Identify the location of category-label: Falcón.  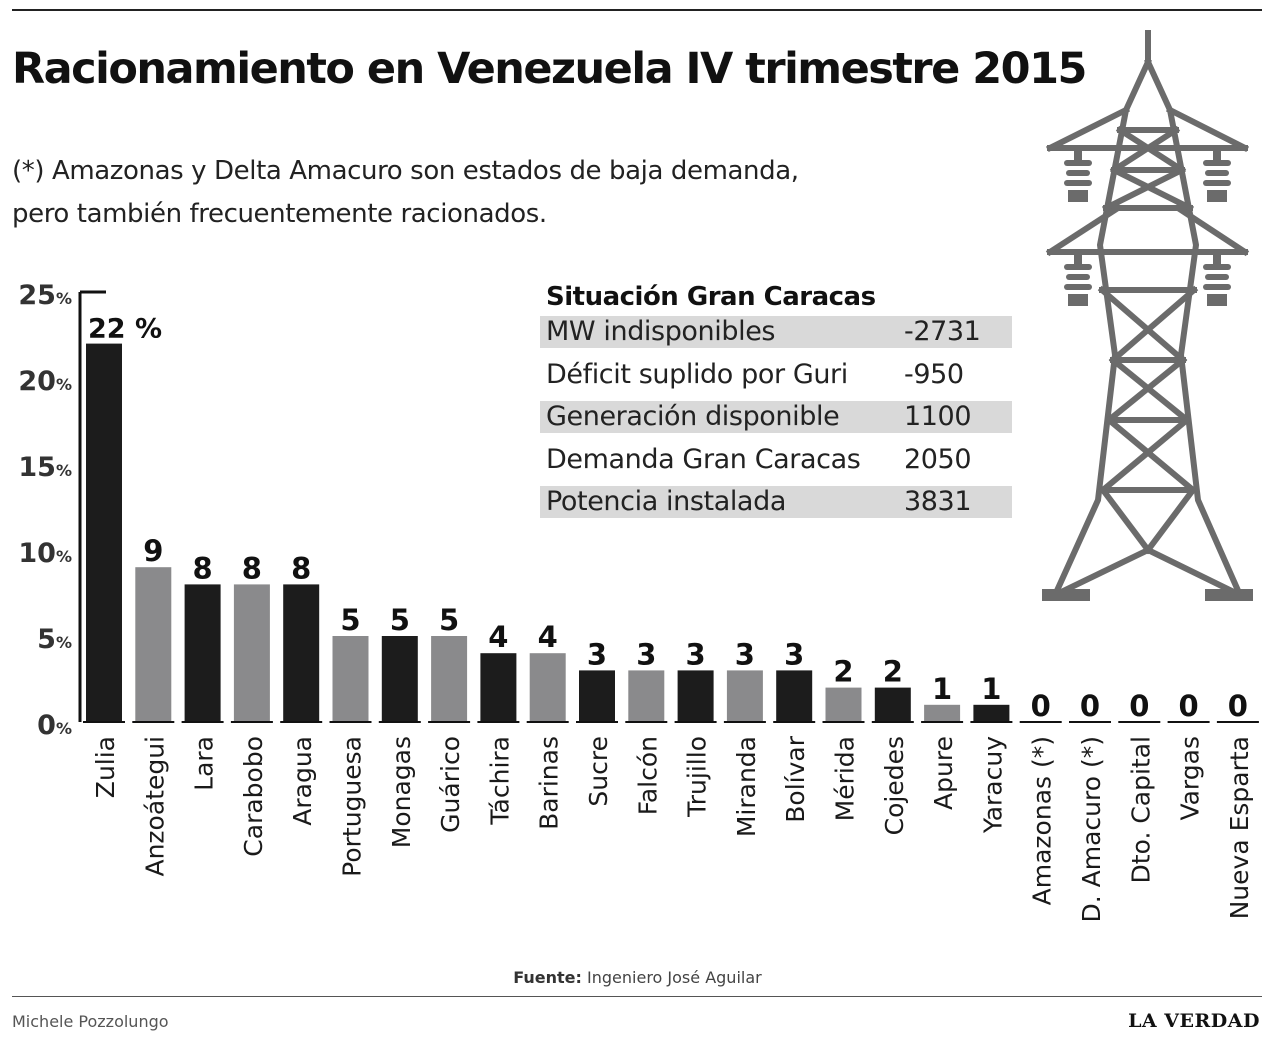
(647, 775).